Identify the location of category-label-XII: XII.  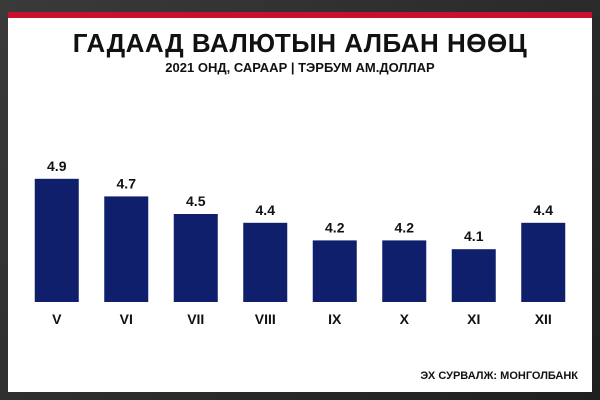
(543, 319).